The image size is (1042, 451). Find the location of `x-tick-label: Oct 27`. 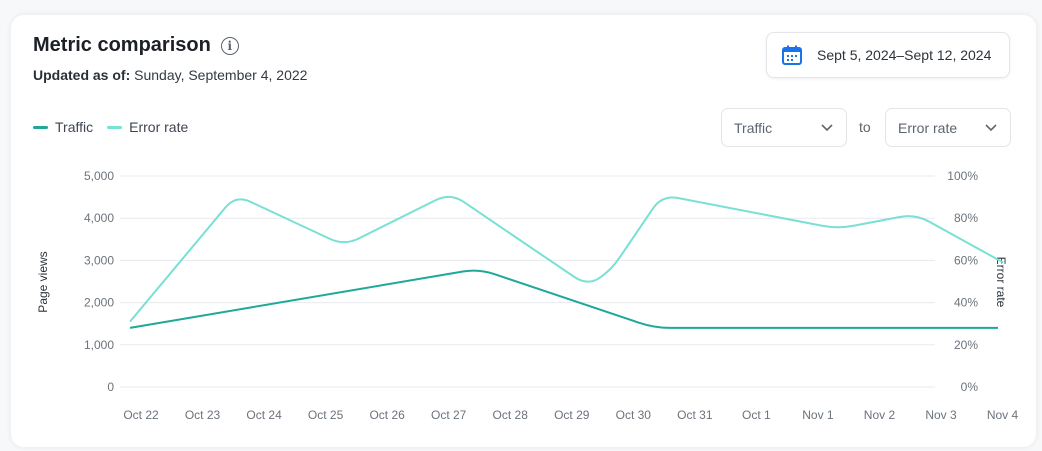

x-tick-label: Oct 27 is located at coordinates (449, 415).